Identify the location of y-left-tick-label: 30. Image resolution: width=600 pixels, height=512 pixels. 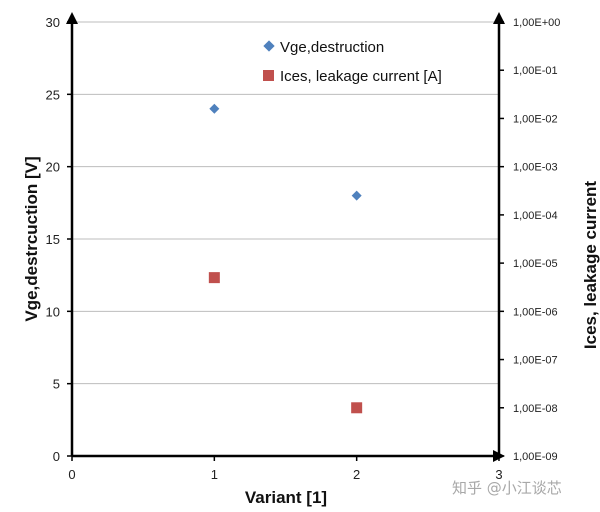
(53, 22).